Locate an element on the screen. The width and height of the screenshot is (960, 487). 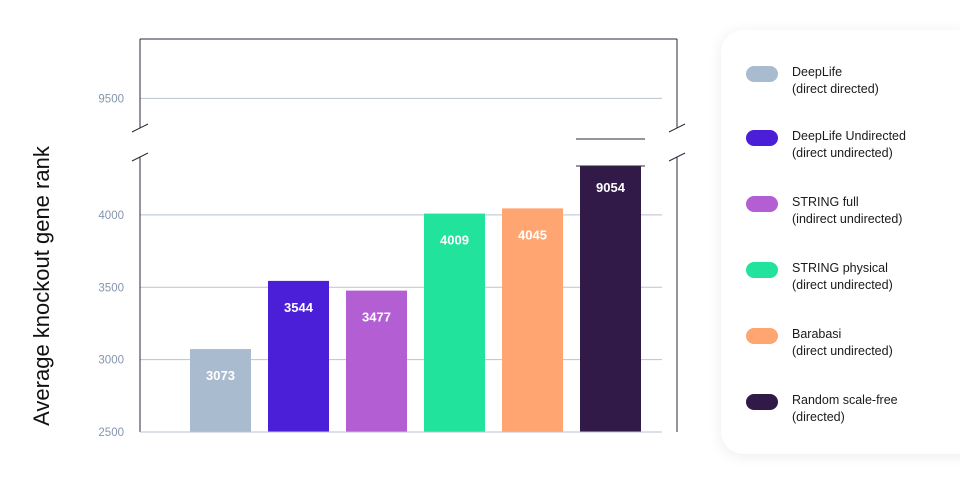
legend-label: Random scale-free is located at coordinates (845, 400).